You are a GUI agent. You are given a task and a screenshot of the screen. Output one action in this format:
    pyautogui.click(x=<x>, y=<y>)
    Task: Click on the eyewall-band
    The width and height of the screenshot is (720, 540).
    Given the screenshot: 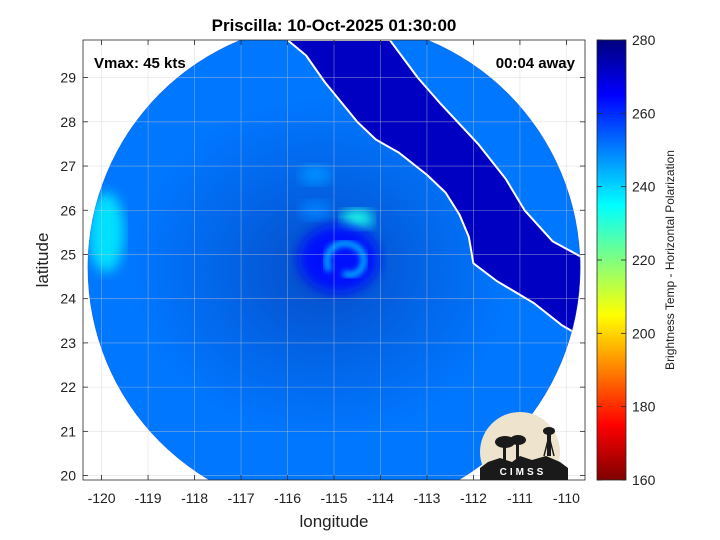 What is the action you would take?
    pyautogui.click(x=345, y=259)
    